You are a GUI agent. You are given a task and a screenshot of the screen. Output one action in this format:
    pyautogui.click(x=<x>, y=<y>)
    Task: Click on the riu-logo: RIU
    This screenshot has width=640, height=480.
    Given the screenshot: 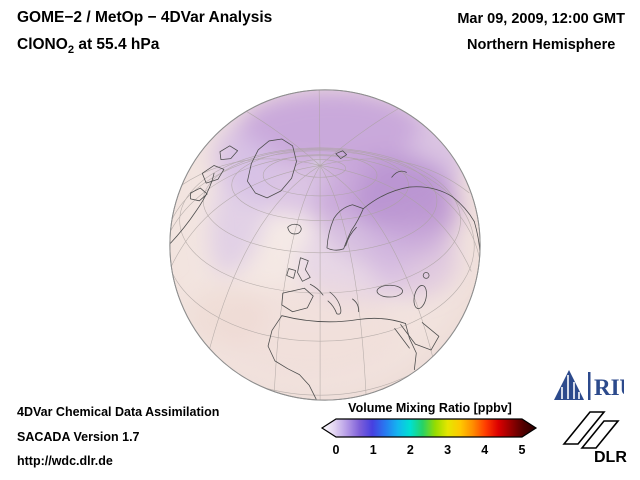 What is the action you would take?
    pyautogui.click(x=589, y=385)
    